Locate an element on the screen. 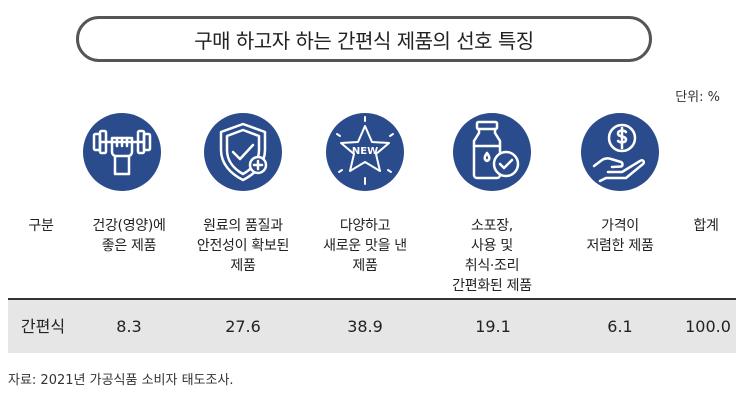 The image size is (748, 406). value-taste: 38.9 is located at coordinates (365, 326).